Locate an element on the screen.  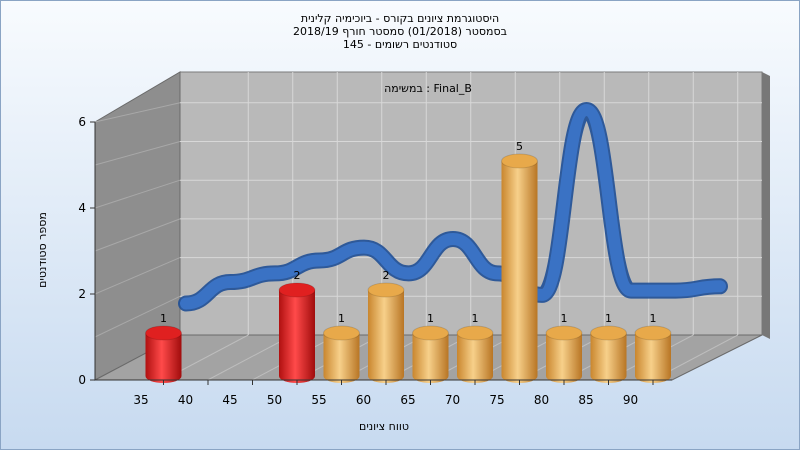
chart-title-line-2: בסמסטר (01/2018) סמסטר חורף 2018/19 is located at coordinates (400, 31).